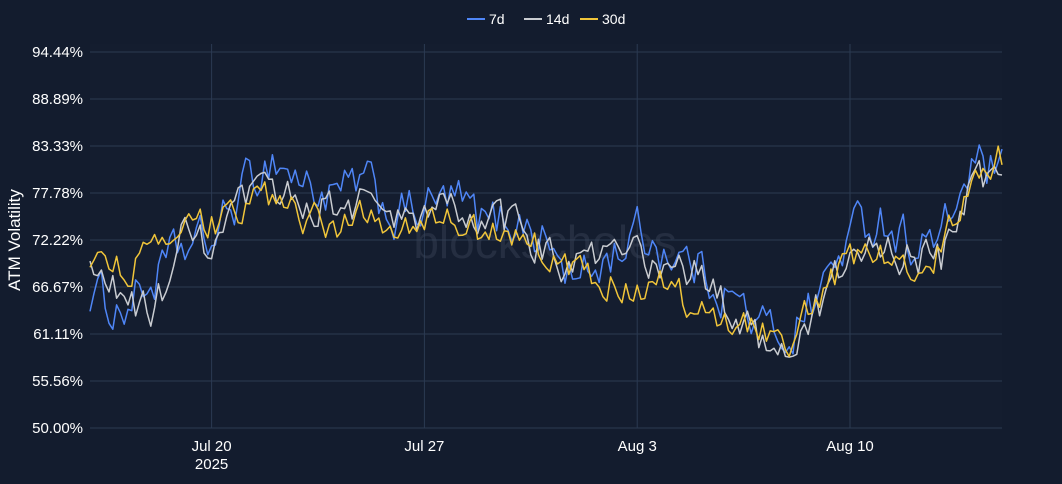  What do you see at coordinates (637, 446) in the screenshot?
I see `x-tick-label: Aug 3` at bounding box center [637, 446].